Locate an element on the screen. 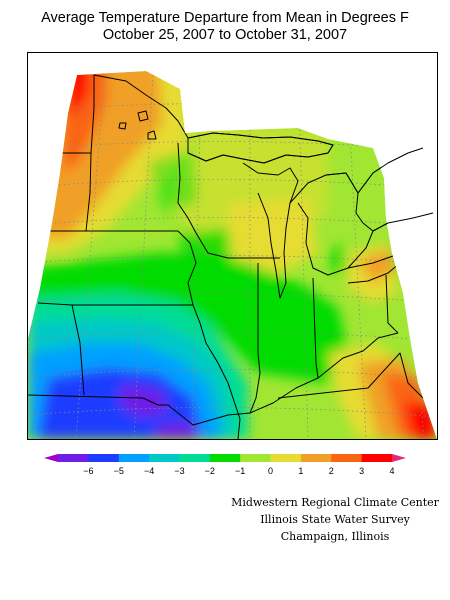 This screenshot has width=450, height=600. legend-tick-label: −1 is located at coordinates (240, 471).